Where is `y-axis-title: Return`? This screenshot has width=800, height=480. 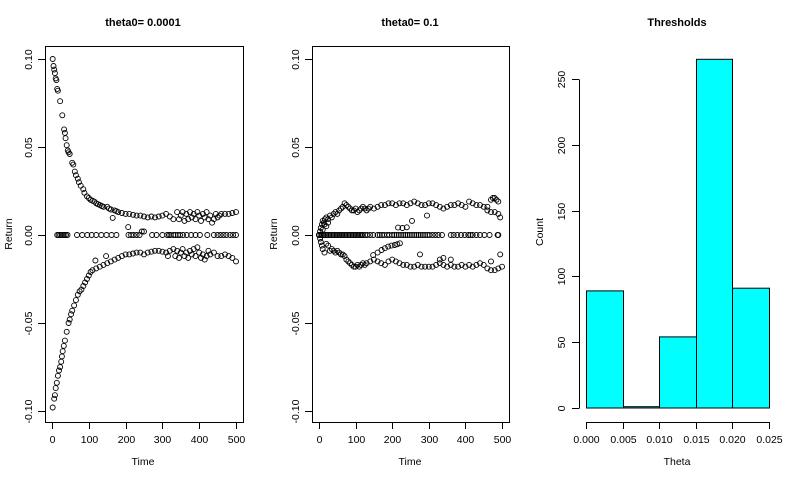
y-axis-title: Return is located at coordinates (9, 234).